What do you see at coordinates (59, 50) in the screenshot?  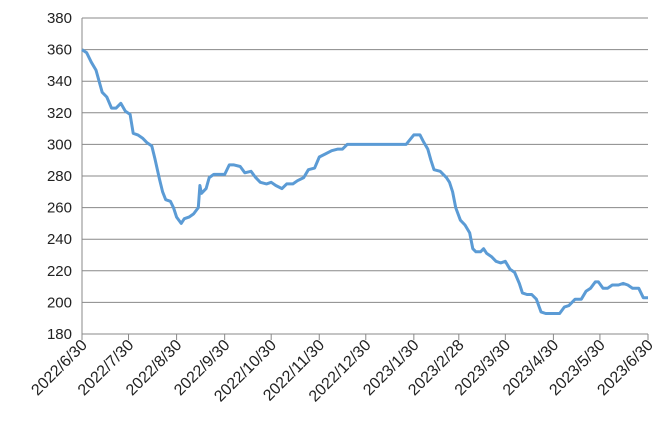 I see `y-tick-label: 360` at bounding box center [59, 50].